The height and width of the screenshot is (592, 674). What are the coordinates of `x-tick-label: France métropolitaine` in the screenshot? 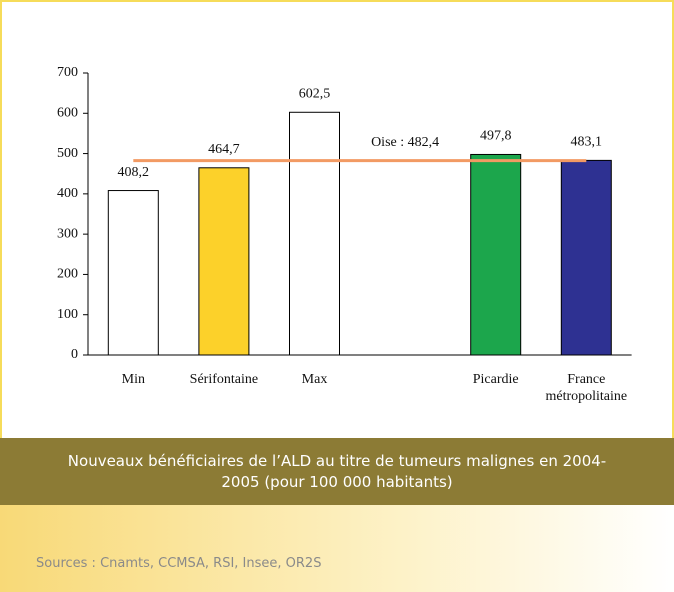 It's located at (586, 388).